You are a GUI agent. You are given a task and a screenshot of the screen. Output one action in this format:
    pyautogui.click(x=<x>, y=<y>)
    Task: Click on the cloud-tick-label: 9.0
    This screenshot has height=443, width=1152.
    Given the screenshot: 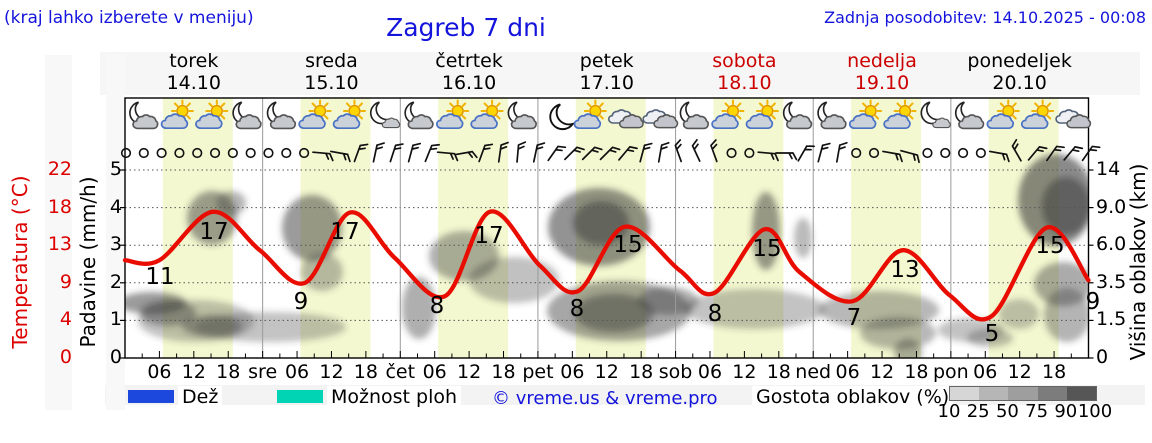 What is the action you would take?
    pyautogui.click(x=1111, y=206)
    